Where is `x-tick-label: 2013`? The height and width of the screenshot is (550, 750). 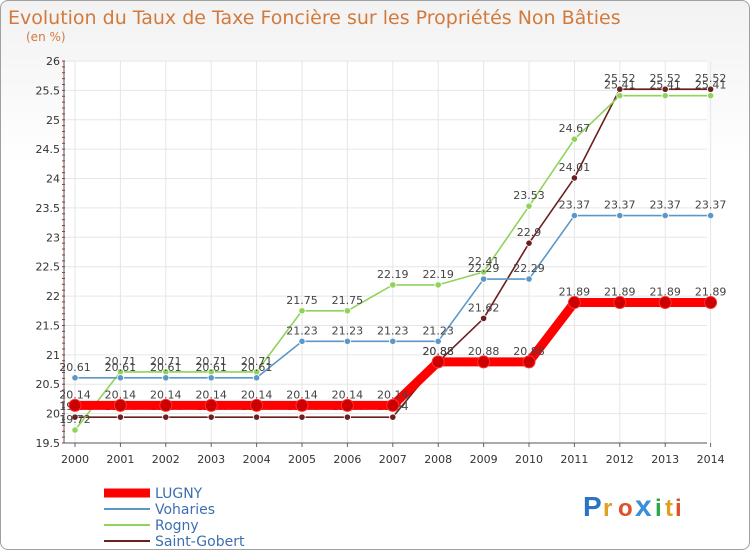 x-tick-label: 2013 is located at coordinates (665, 459).